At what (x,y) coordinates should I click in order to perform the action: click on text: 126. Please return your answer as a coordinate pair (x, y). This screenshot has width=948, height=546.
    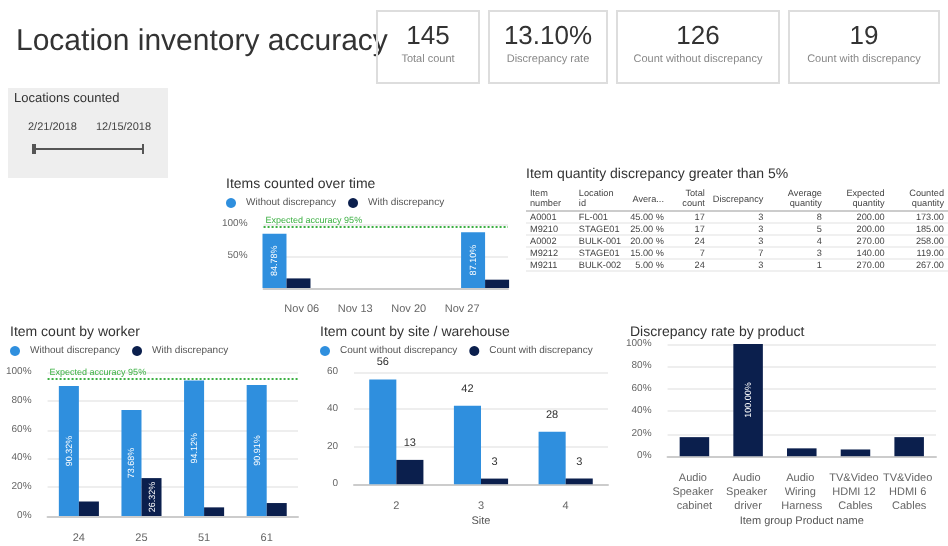
    Looking at the image, I should click on (698, 35).